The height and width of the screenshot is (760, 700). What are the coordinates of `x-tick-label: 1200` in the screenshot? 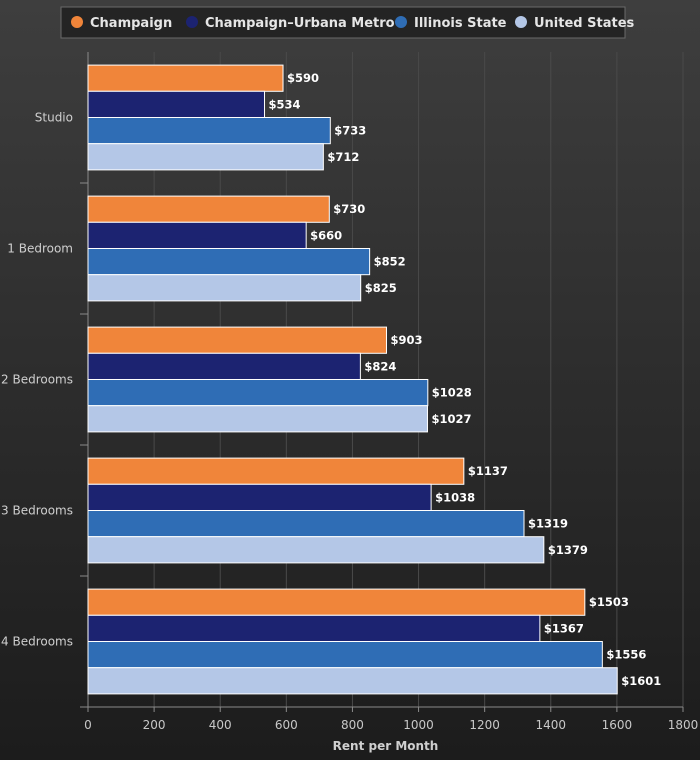 It's located at (484, 725).